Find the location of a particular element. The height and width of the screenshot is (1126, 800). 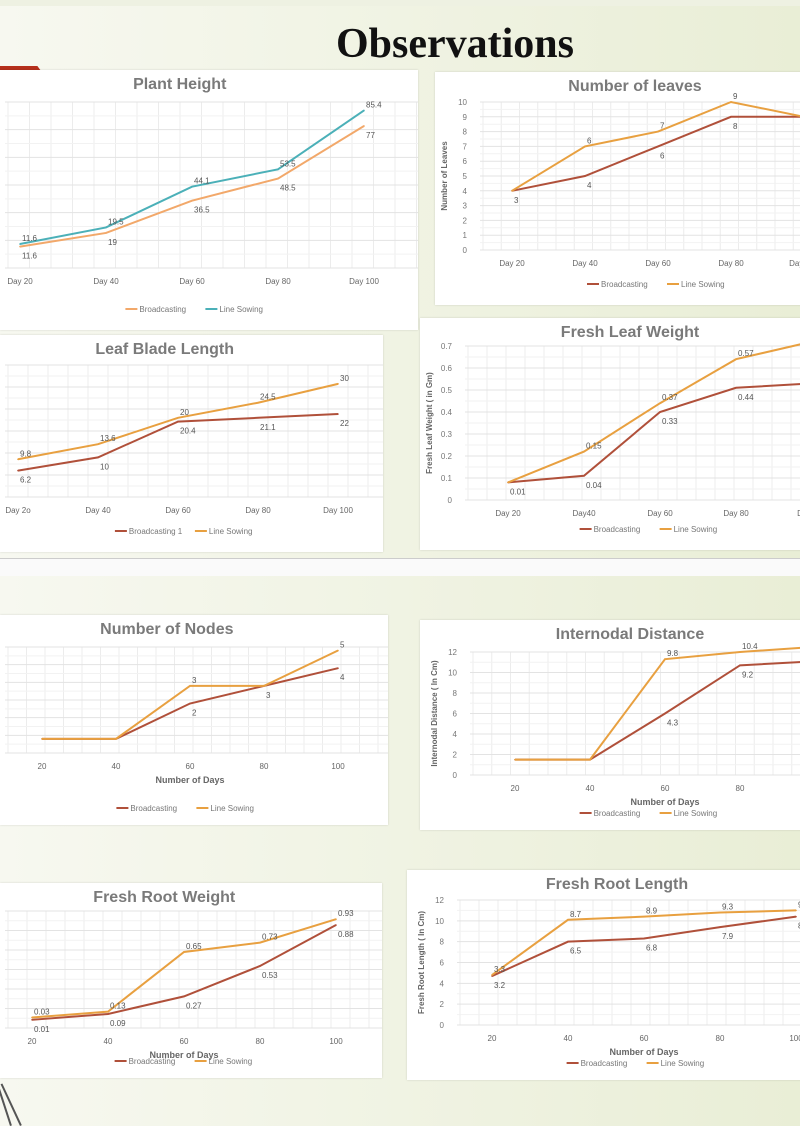

chart-title: Number of Nodes is located at coordinates (166, 629).